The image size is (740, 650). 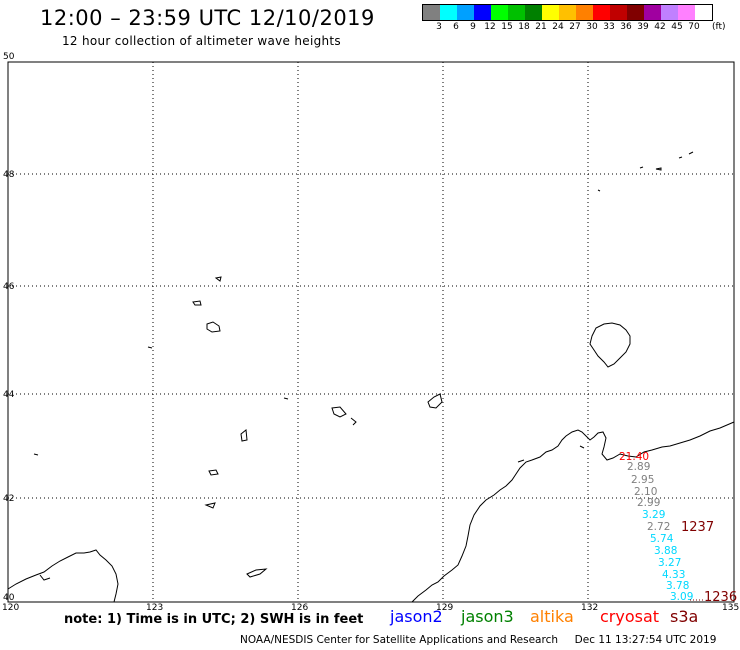 I want to click on wave-height-reading: 3.88, so click(x=665, y=551).